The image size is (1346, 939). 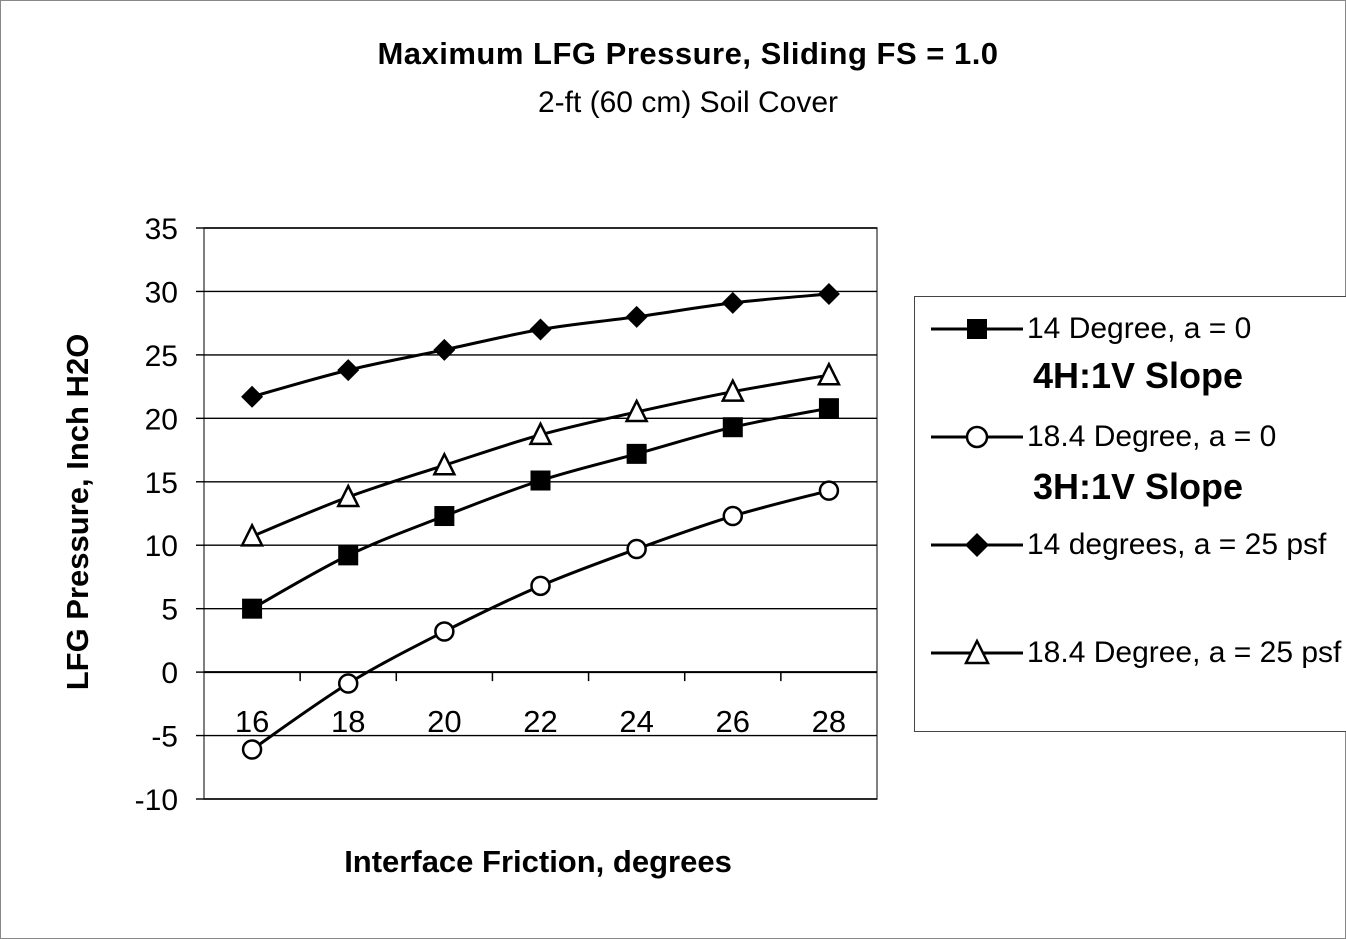 What do you see at coordinates (444, 721) in the screenshot?
I see `x-tick-label: 20` at bounding box center [444, 721].